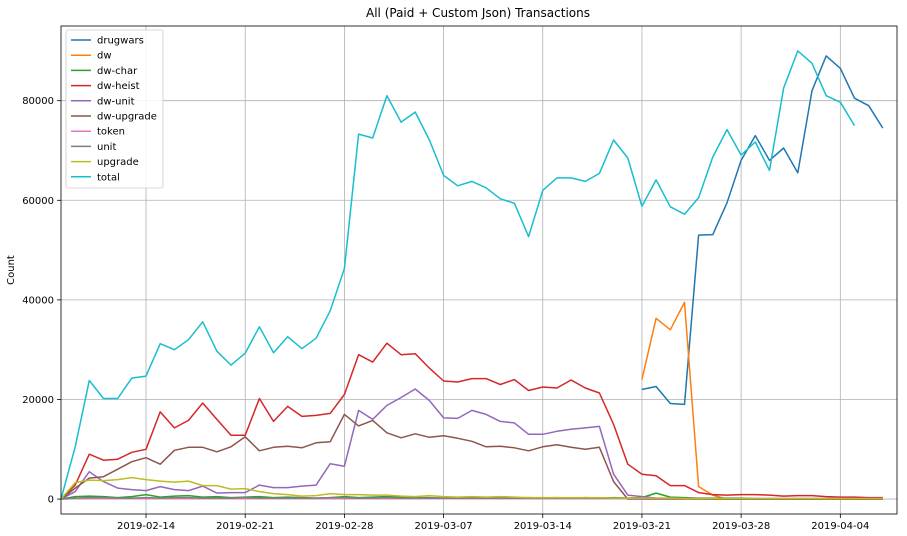  I want to click on legend-box, so click(114, 109).